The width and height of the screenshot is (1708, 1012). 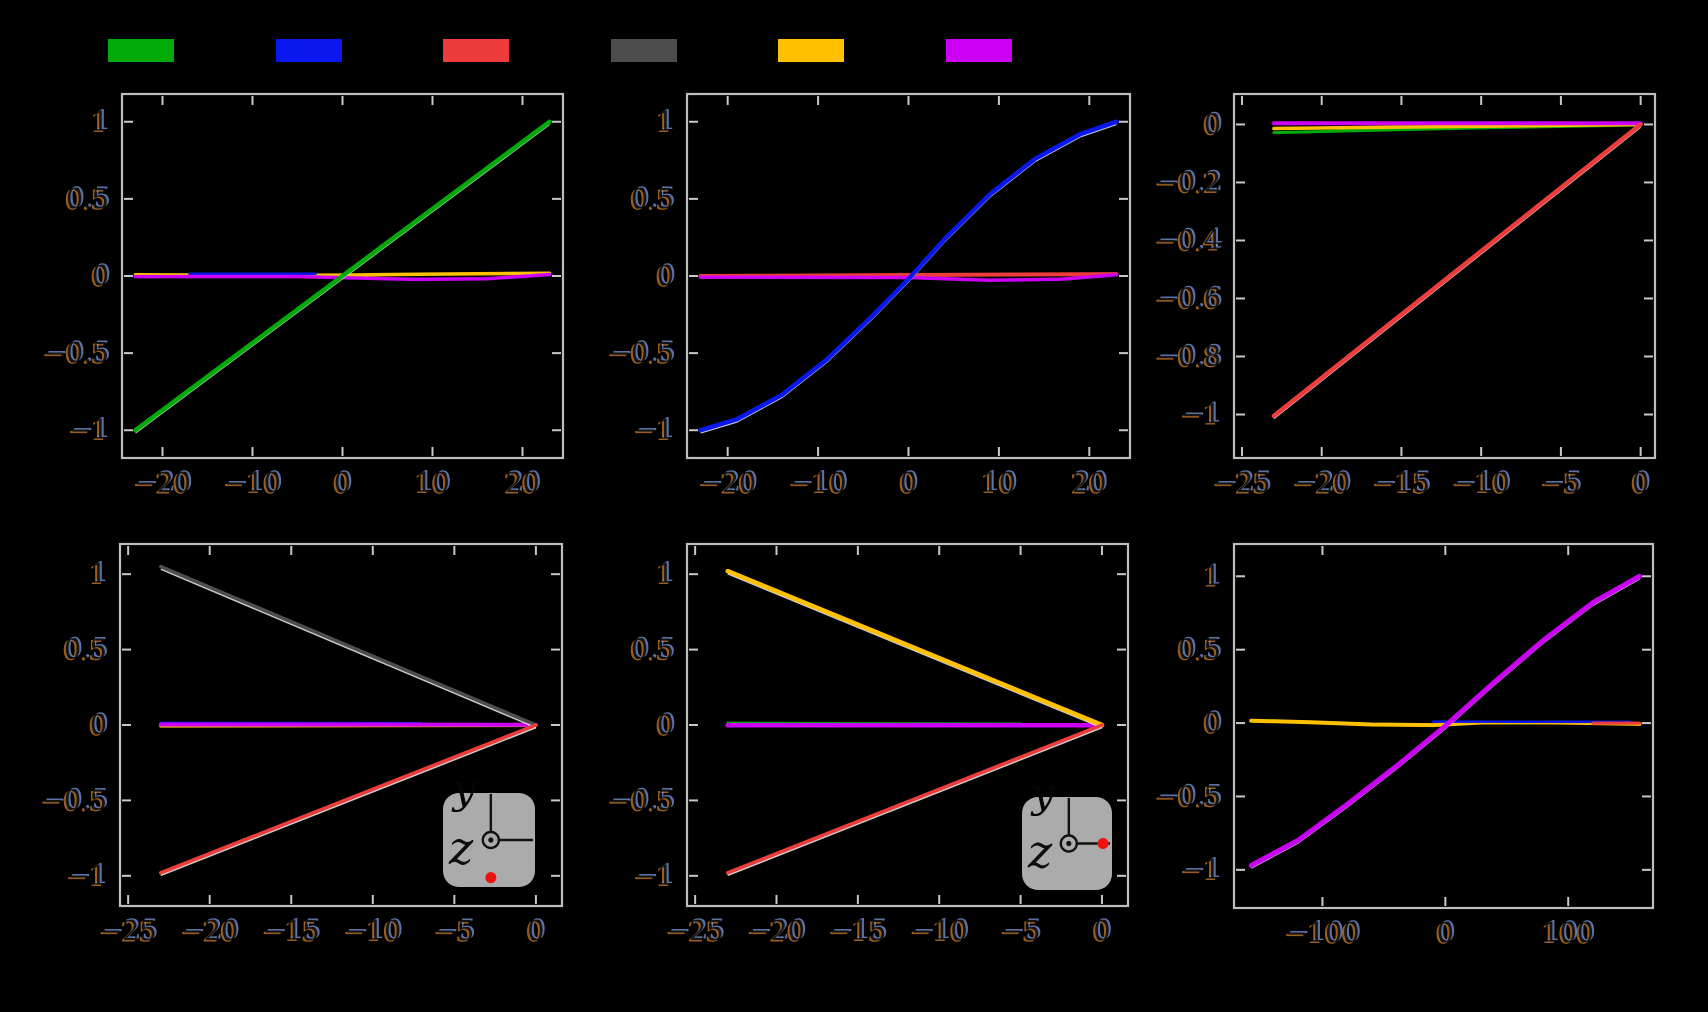 I want to click on legend, so click(x=854, y=40).